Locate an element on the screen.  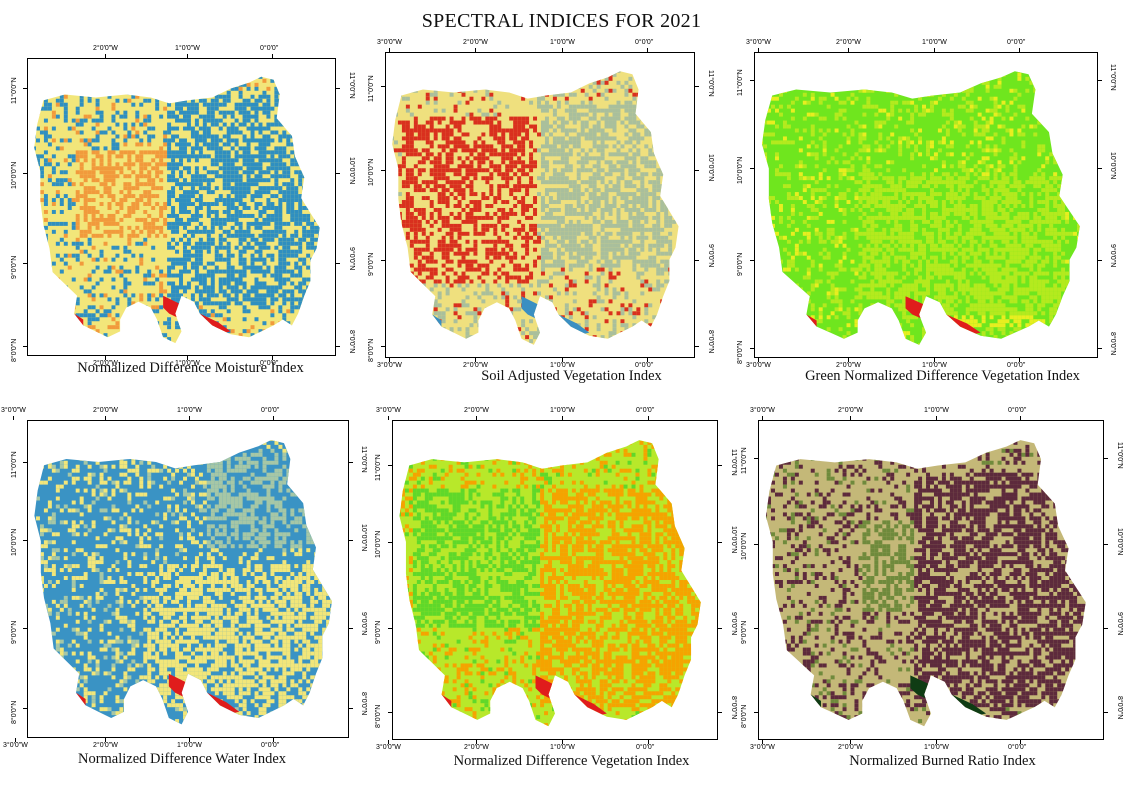
longitude-label-top: 2°0'0"W is located at coordinates (476, 410).